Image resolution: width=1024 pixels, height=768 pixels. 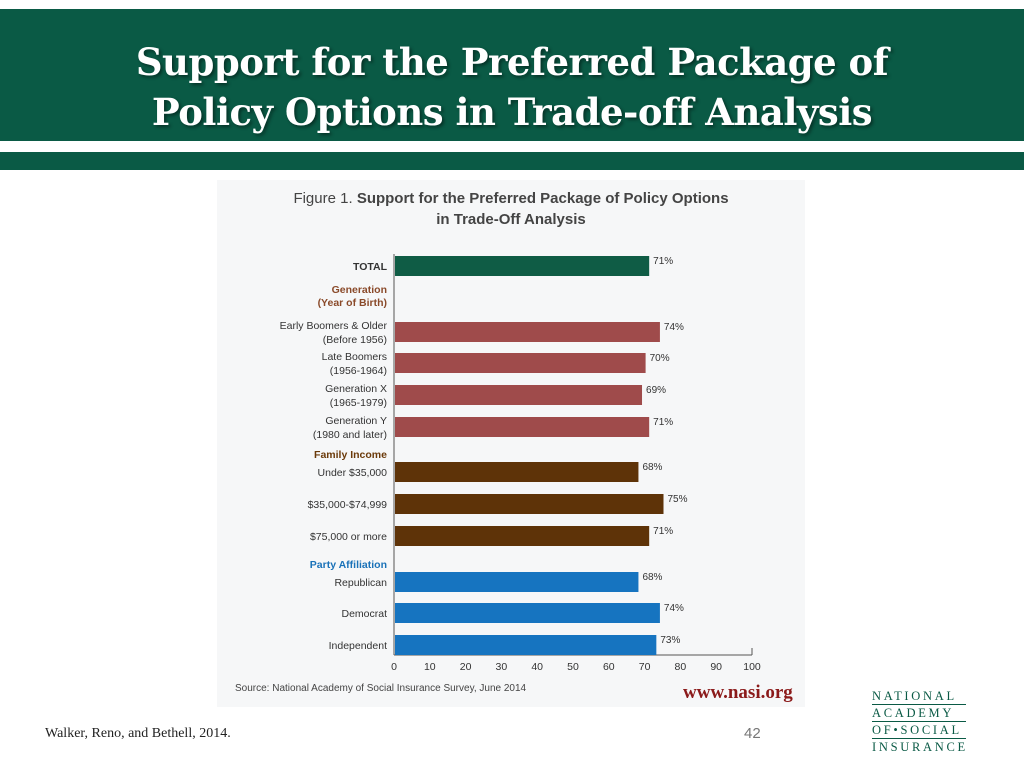 I want to click on nasi-logo: NATIONAL ACADEMY OF•SOCIAL INSURANCE, so click(x=919, y=721).